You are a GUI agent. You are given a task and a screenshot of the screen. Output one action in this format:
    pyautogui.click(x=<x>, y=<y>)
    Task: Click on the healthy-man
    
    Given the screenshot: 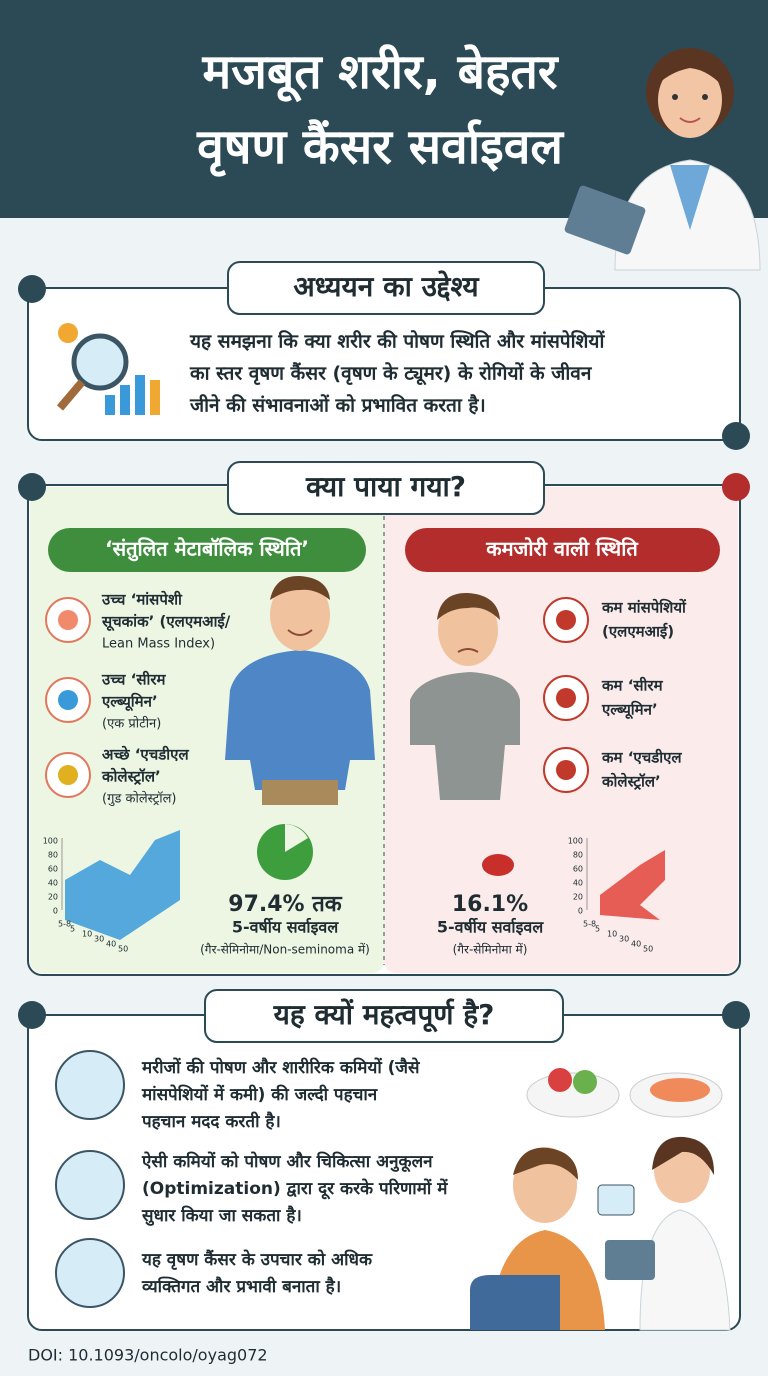 What is the action you would take?
    pyautogui.click(x=300, y=690)
    